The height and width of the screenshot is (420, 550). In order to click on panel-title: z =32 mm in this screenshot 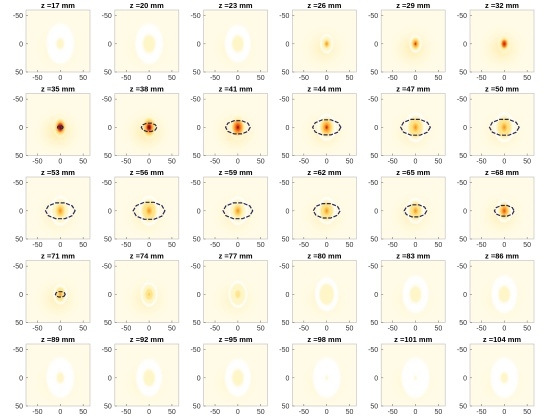, I will do `click(502, 5)`.